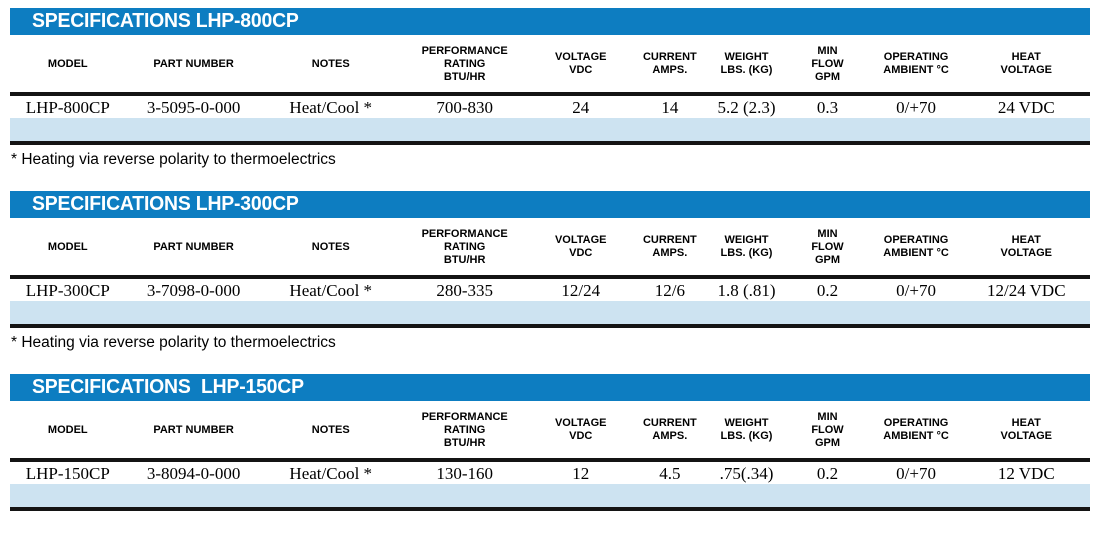  What do you see at coordinates (581, 473) in the screenshot?
I see `cell-voltage: 12` at bounding box center [581, 473].